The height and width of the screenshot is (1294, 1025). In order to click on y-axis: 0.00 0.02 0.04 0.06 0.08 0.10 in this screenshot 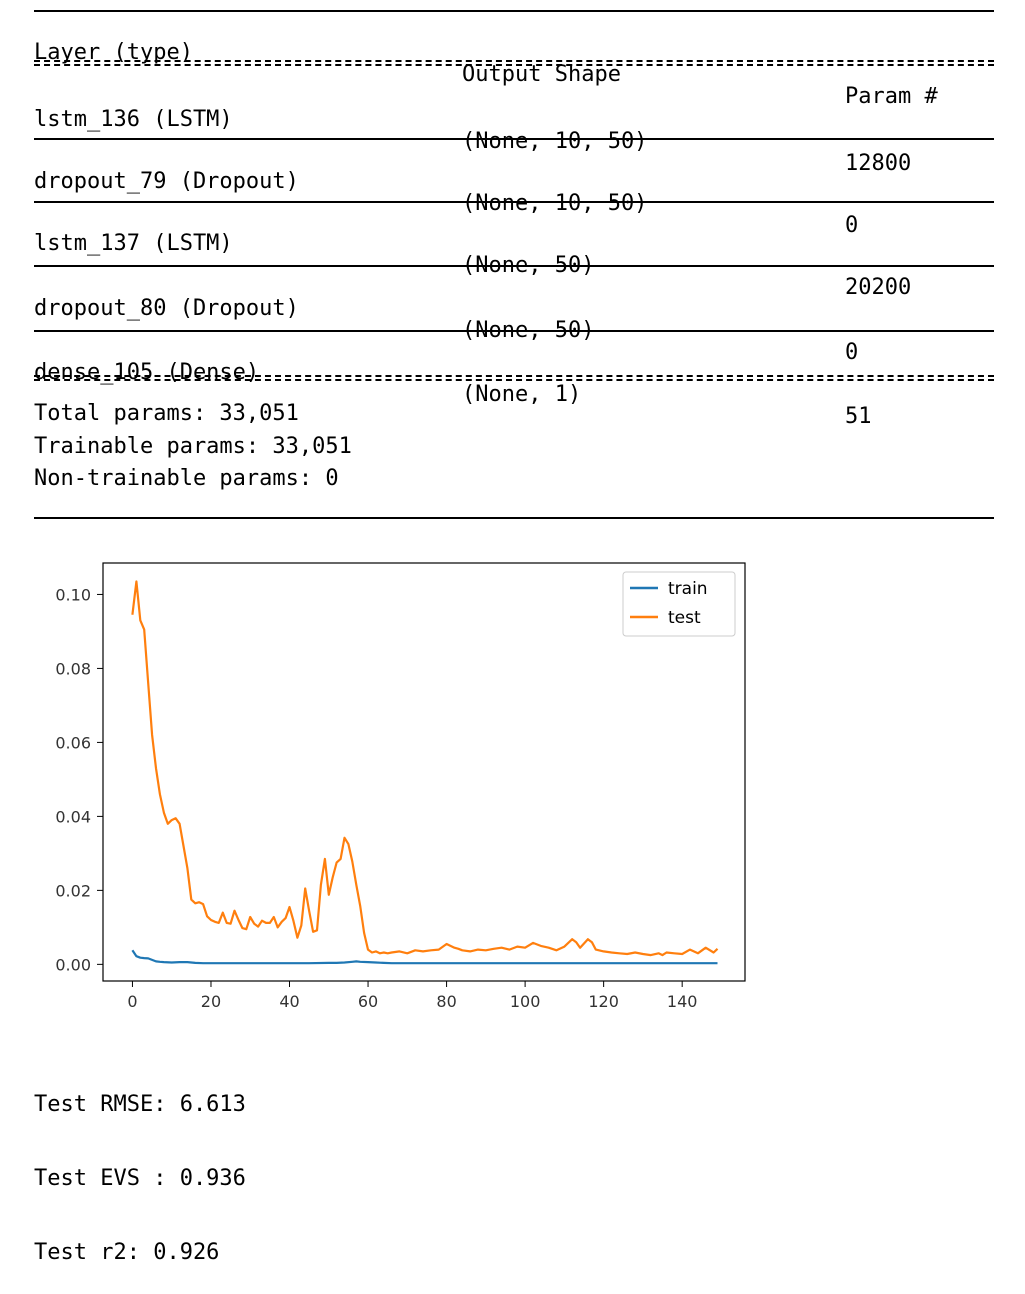, I will do `click(79, 779)`.